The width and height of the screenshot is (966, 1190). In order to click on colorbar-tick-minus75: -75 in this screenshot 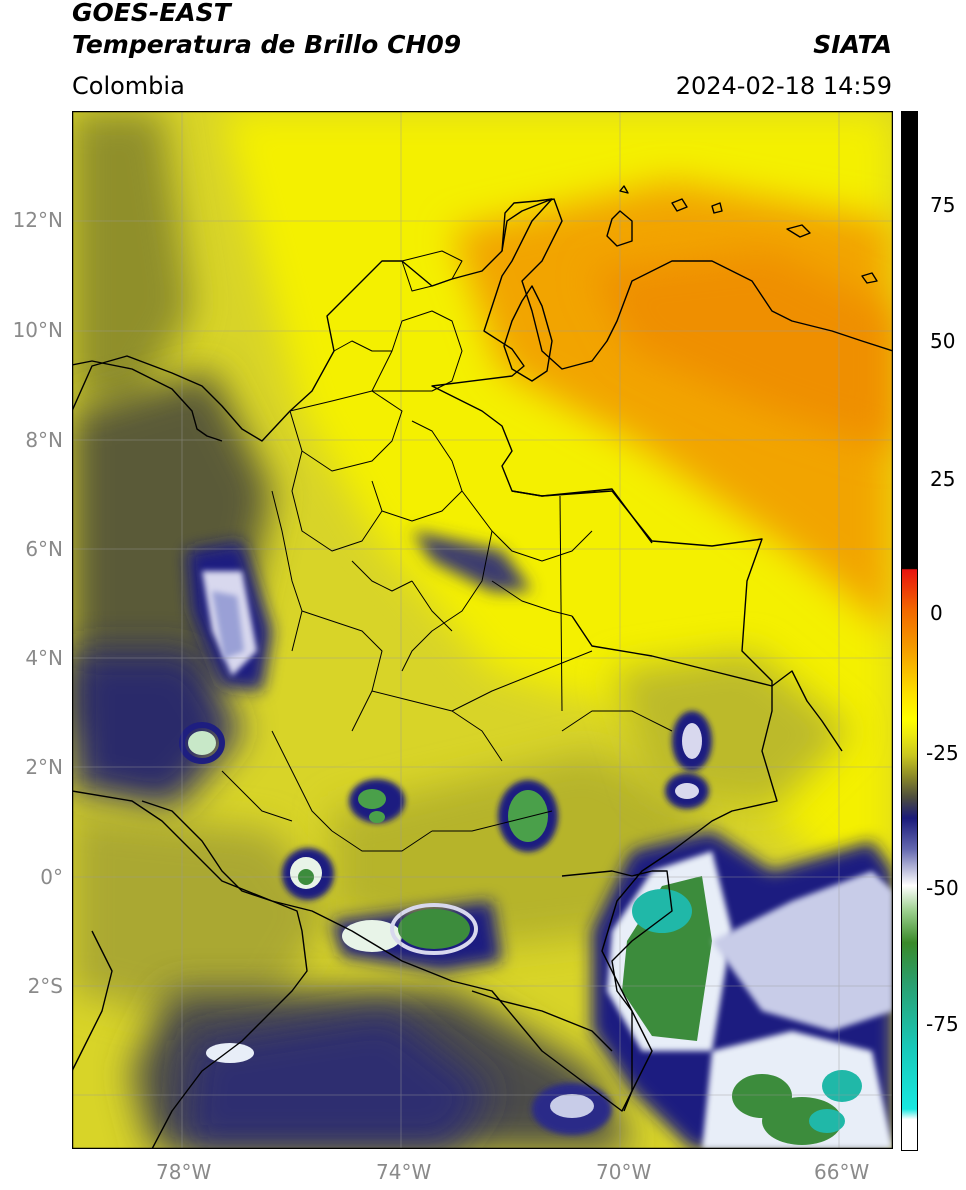, I will do `click(942, 1024)`.